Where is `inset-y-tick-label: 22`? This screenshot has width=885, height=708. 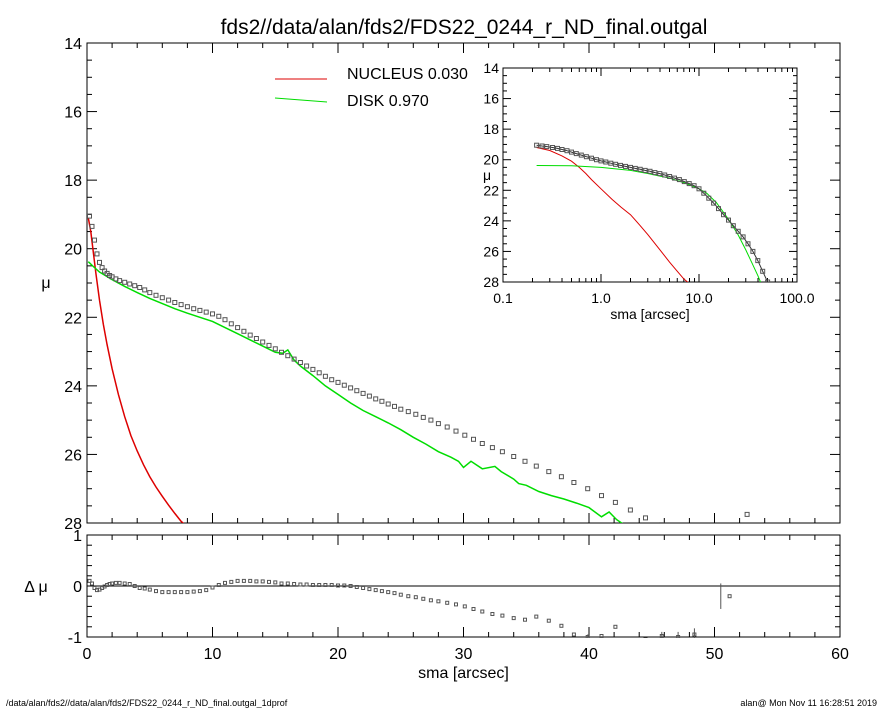
inset-y-tick-label: 22 is located at coordinates (491, 190).